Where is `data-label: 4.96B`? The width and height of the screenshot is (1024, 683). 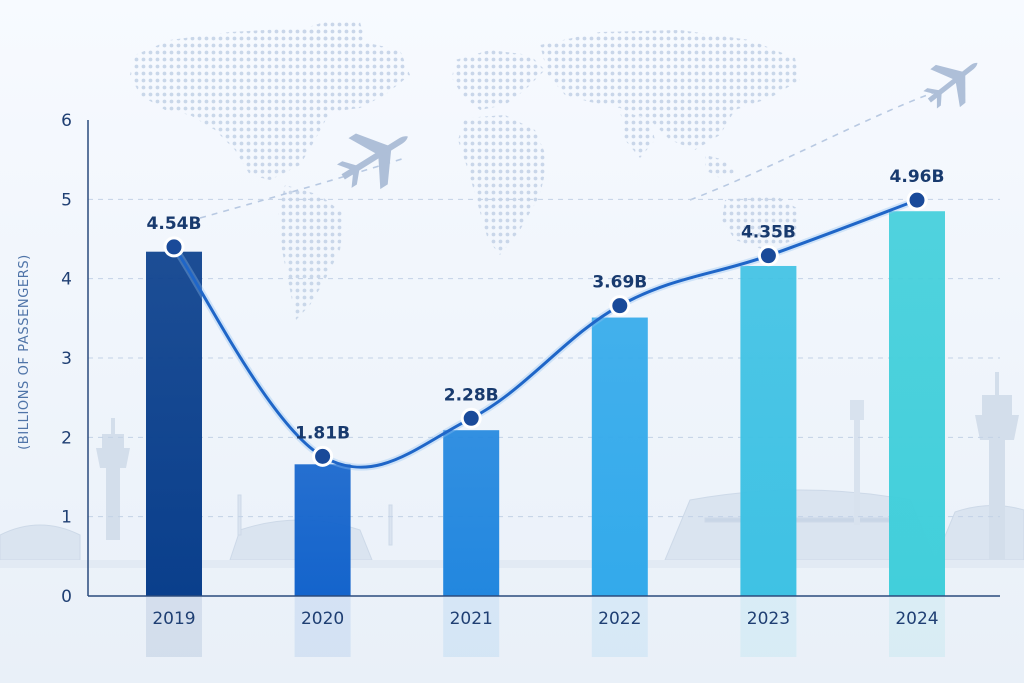
data-label: 4.96B is located at coordinates (917, 177).